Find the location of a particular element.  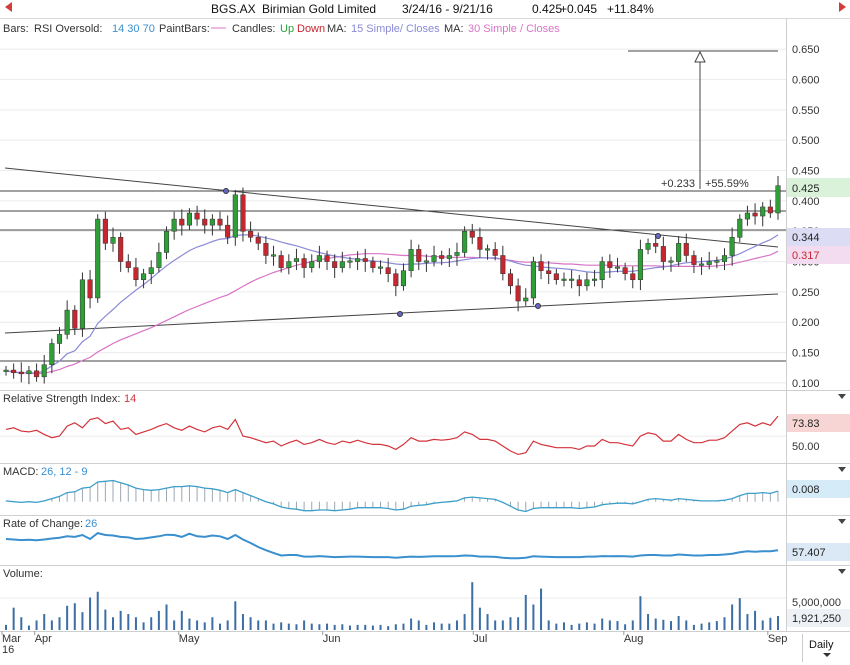

price-change-pct: +11.84% is located at coordinates (630, 9).